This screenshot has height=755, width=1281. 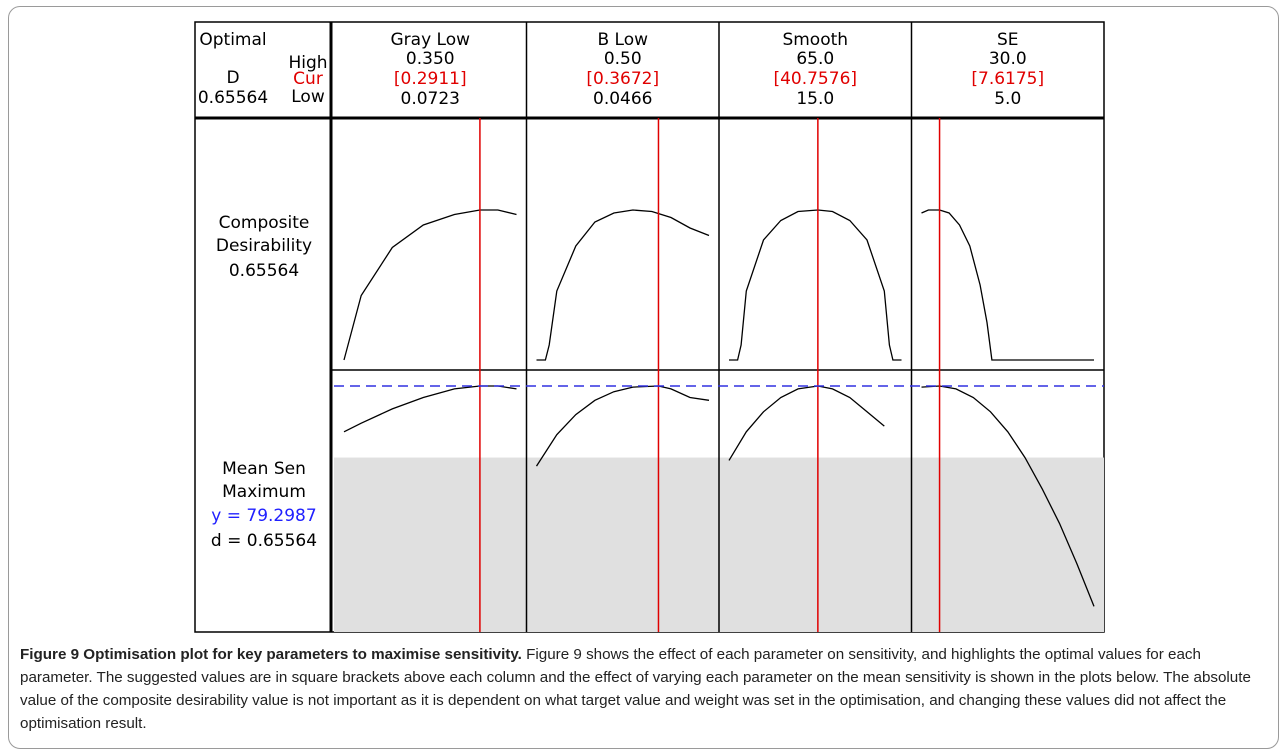 I want to click on composite-value: 0.65564, so click(x=264, y=271).